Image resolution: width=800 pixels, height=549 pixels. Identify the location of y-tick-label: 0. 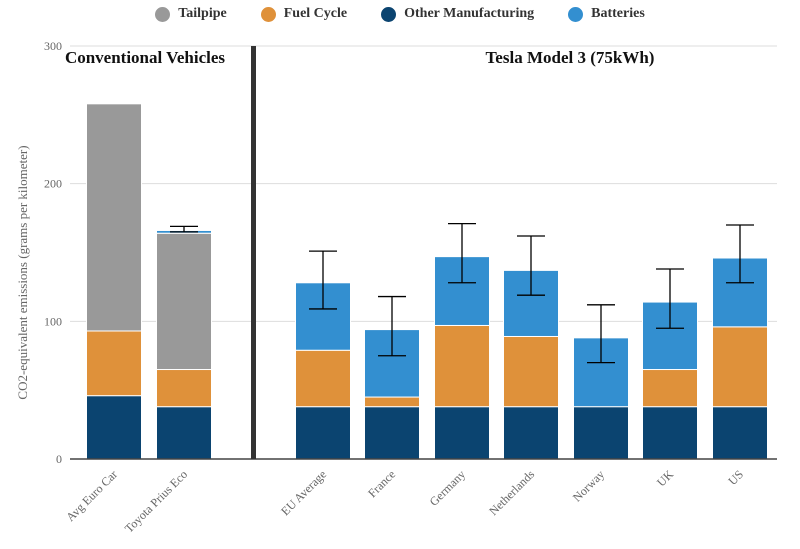
(59, 459).